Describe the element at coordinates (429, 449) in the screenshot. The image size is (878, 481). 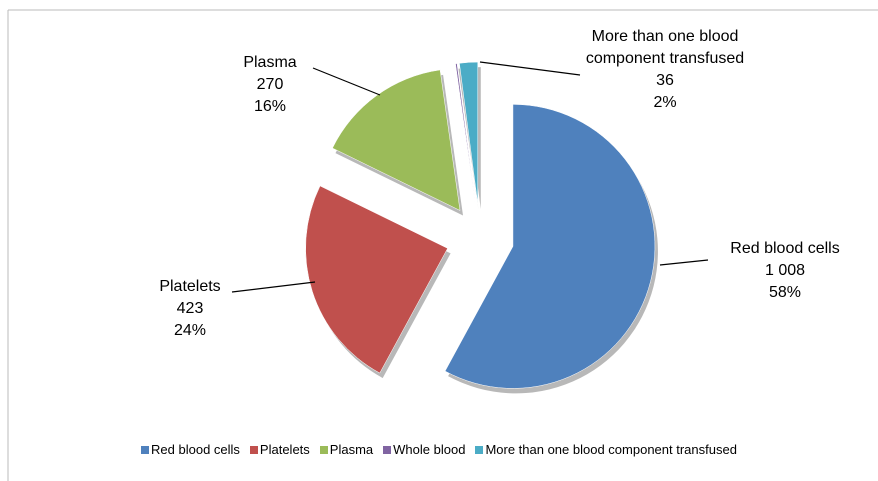
I see `legend-label: Whole blood` at that location.